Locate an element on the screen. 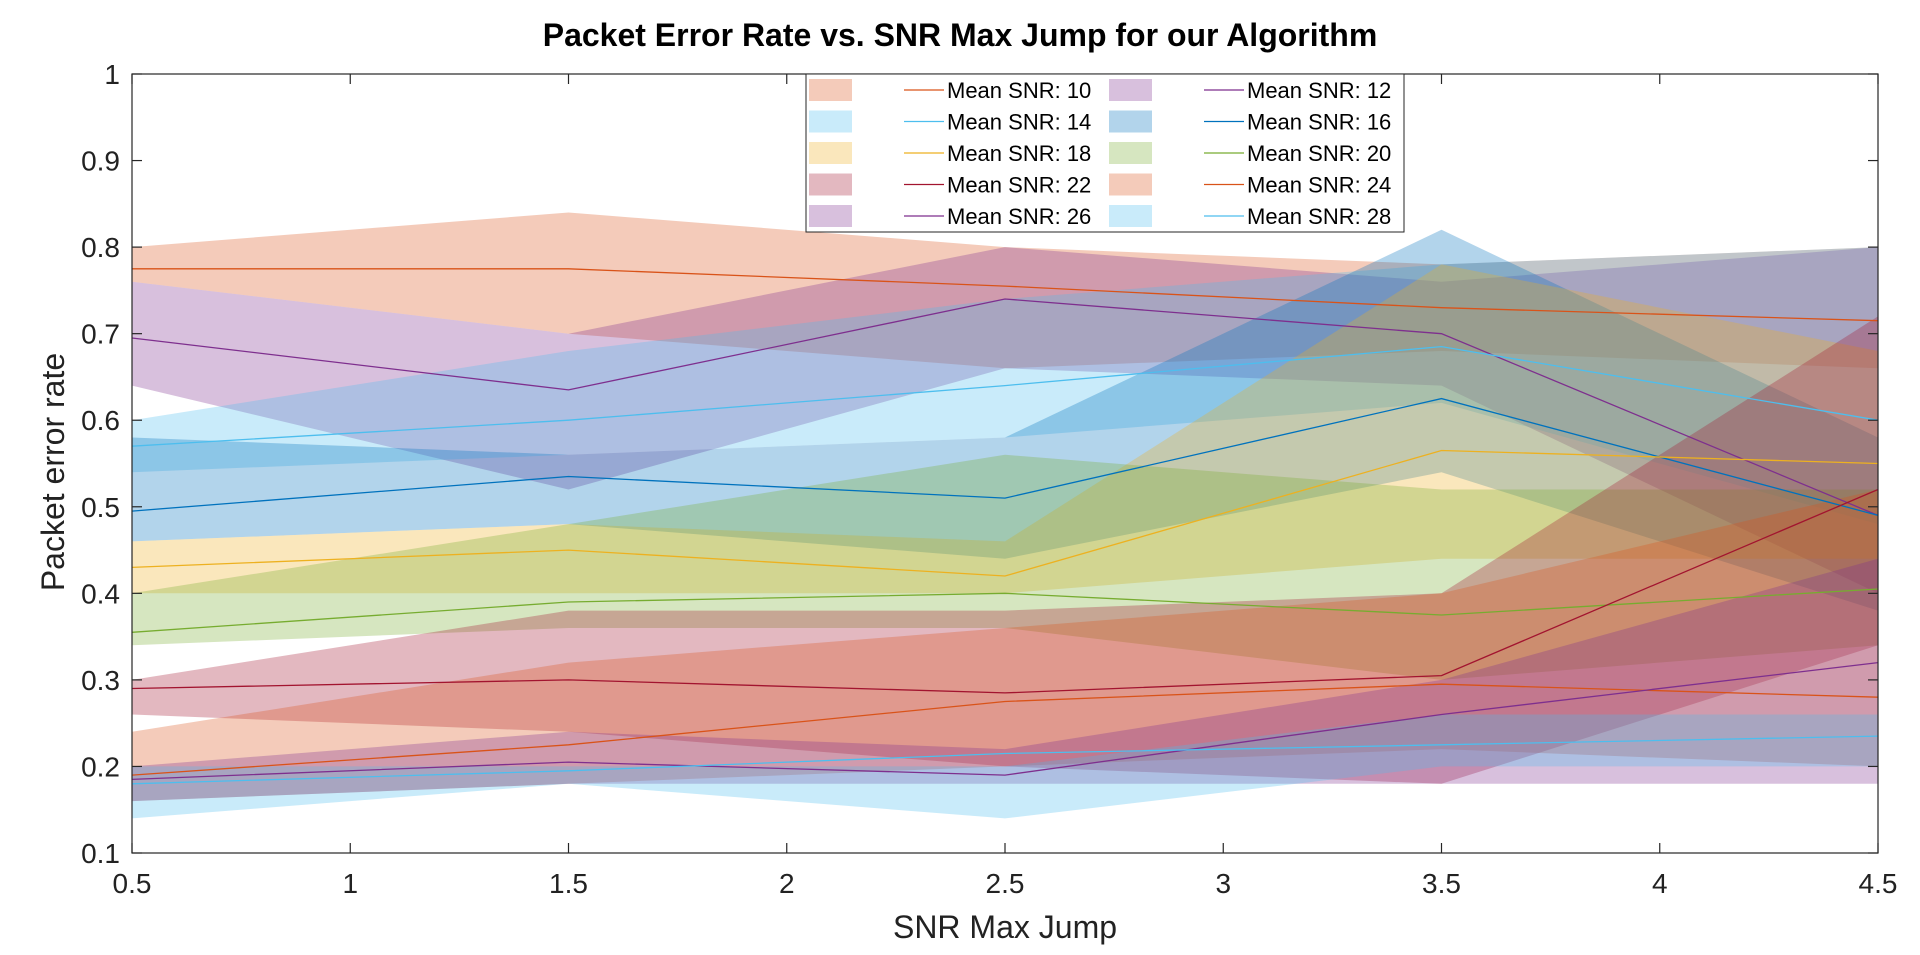 This screenshot has height=955, width=1920. legend-label: Mean SNR: 16 is located at coordinates (1319, 122).